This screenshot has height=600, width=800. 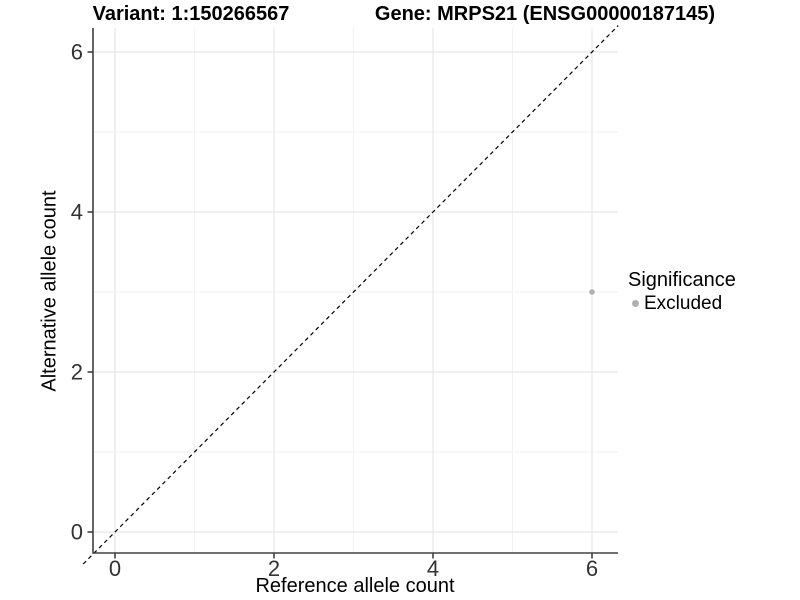 What do you see at coordinates (682, 280) in the screenshot?
I see `legend-title: Significance` at bounding box center [682, 280].